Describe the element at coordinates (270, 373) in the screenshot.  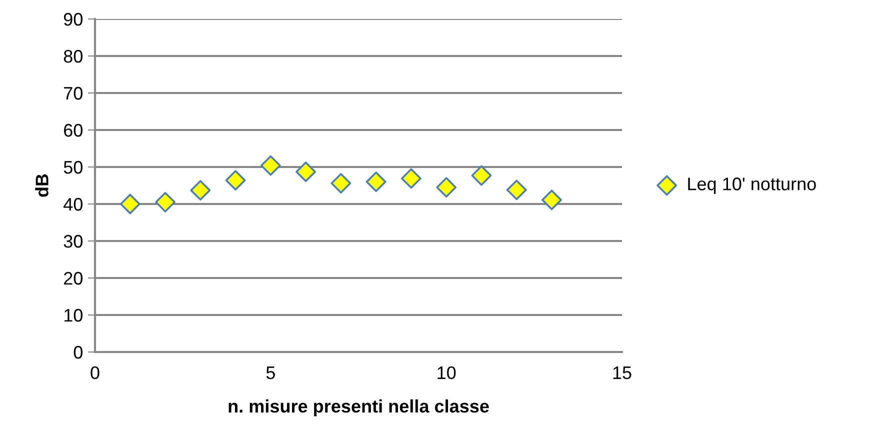
I see `x-tick-label: 5` at that location.